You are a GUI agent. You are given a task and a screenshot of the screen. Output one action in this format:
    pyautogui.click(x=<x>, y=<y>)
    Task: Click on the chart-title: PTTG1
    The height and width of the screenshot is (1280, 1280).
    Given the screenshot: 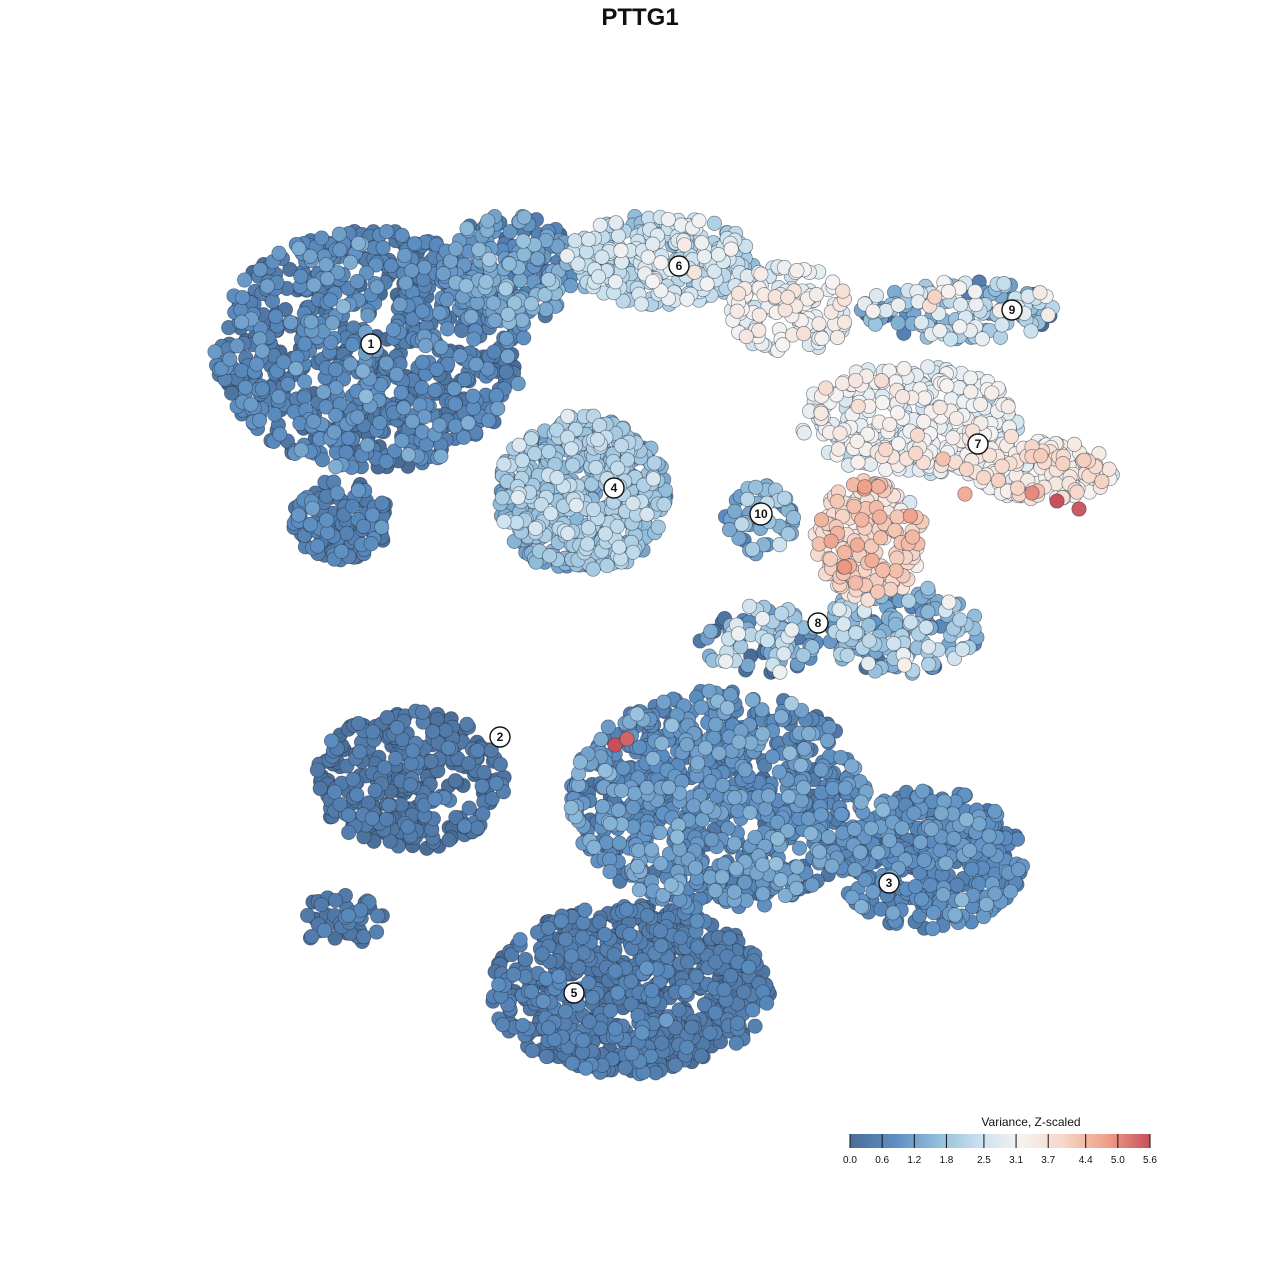 What is the action you would take?
    pyautogui.click(x=640, y=17)
    